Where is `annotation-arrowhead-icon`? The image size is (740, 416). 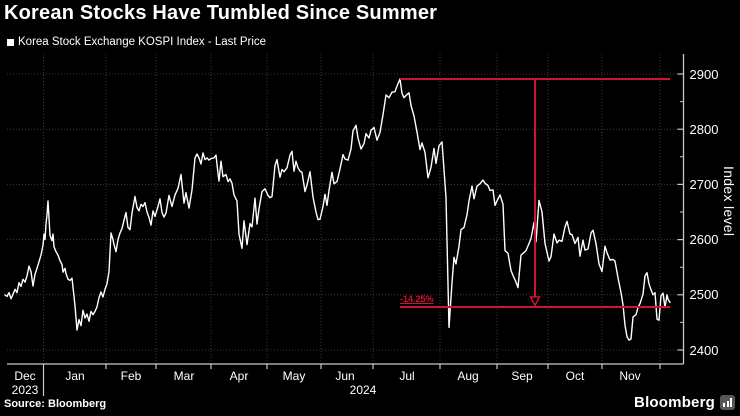
annotation-arrowhead-icon is located at coordinates (535, 302).